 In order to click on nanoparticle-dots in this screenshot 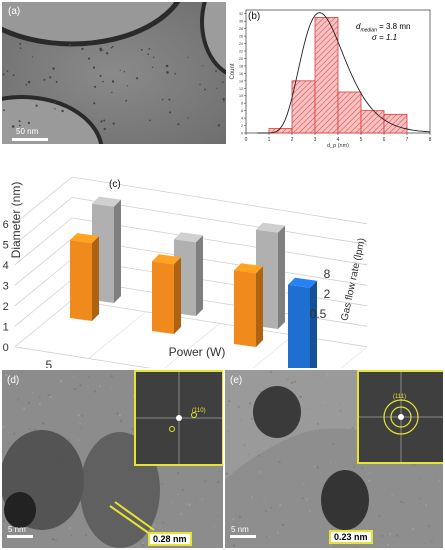, I will do `click(113, 86)`.